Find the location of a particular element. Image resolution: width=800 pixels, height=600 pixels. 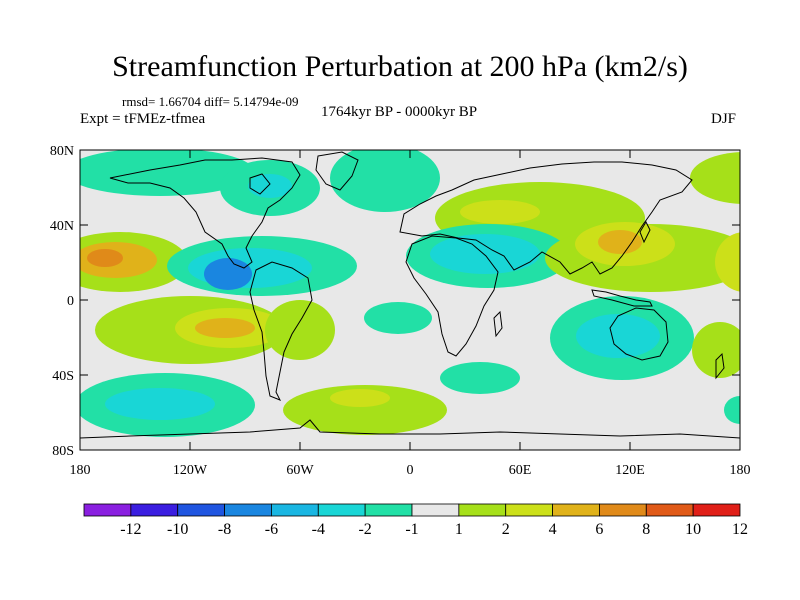

colorbar-label: 10 is located at coordinates (693, 529).